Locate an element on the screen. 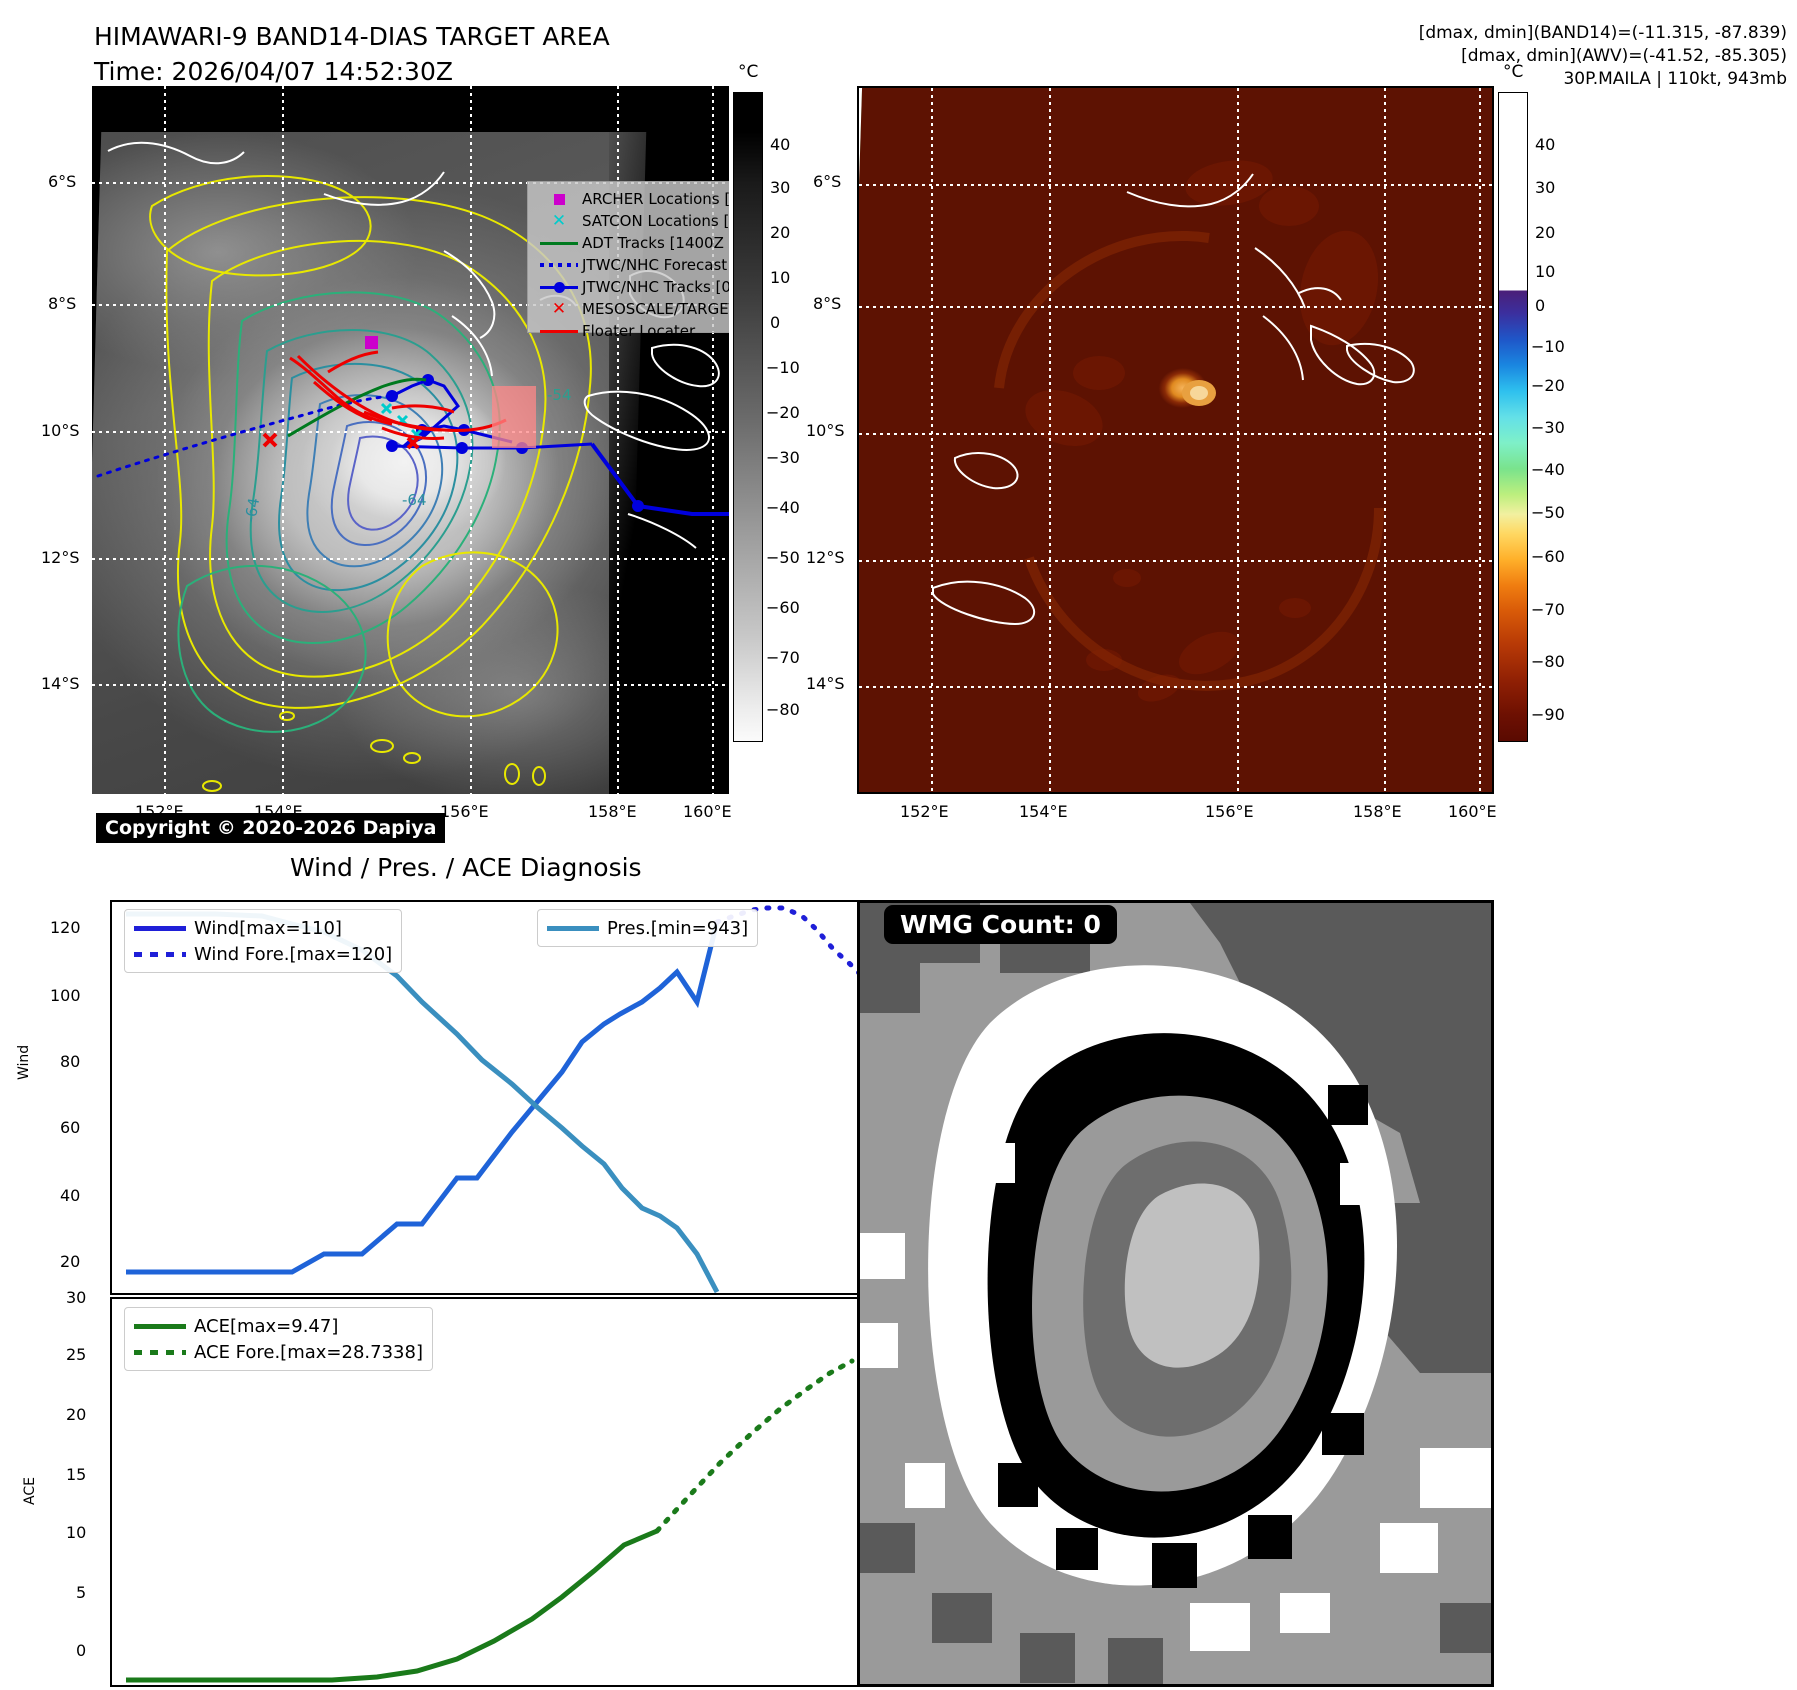 This screenshot has height=1690, width=1797. legend-item-satcon: ✕ SATCON Locations [0410Z 104 950] is located at coordinates (632, 221).